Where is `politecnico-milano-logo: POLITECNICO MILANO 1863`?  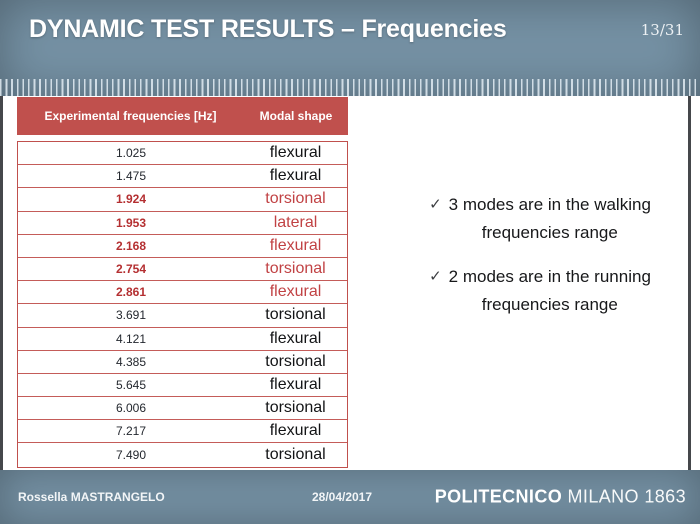
politecnico-milano-logo: POLITECNICO MILANO 1863 is located at coordinates (560, 497).